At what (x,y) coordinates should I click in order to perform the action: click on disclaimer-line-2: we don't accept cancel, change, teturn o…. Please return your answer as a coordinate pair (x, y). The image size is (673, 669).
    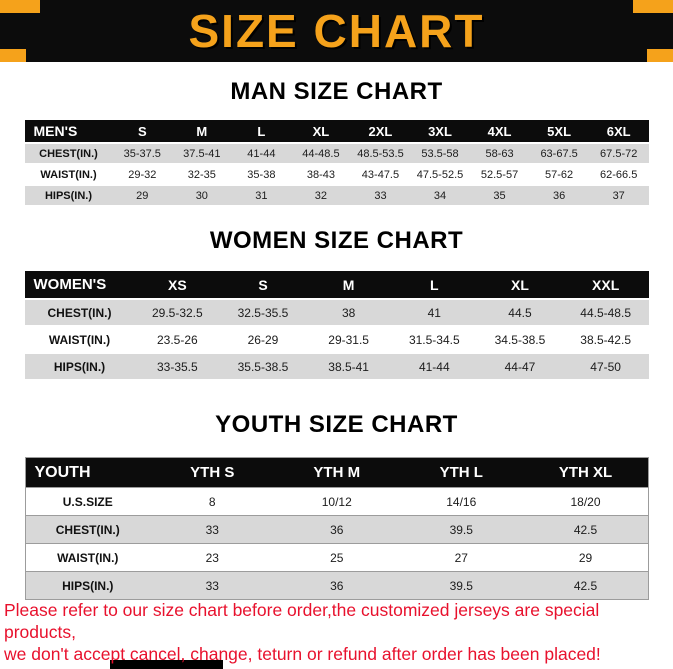
    Looking at the image, I should click on (302, 654).